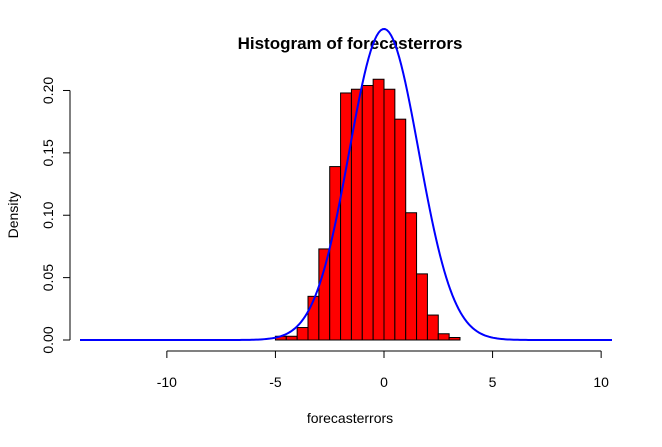  I want to click on x-tick-label-3: 5, so click(493, 382).